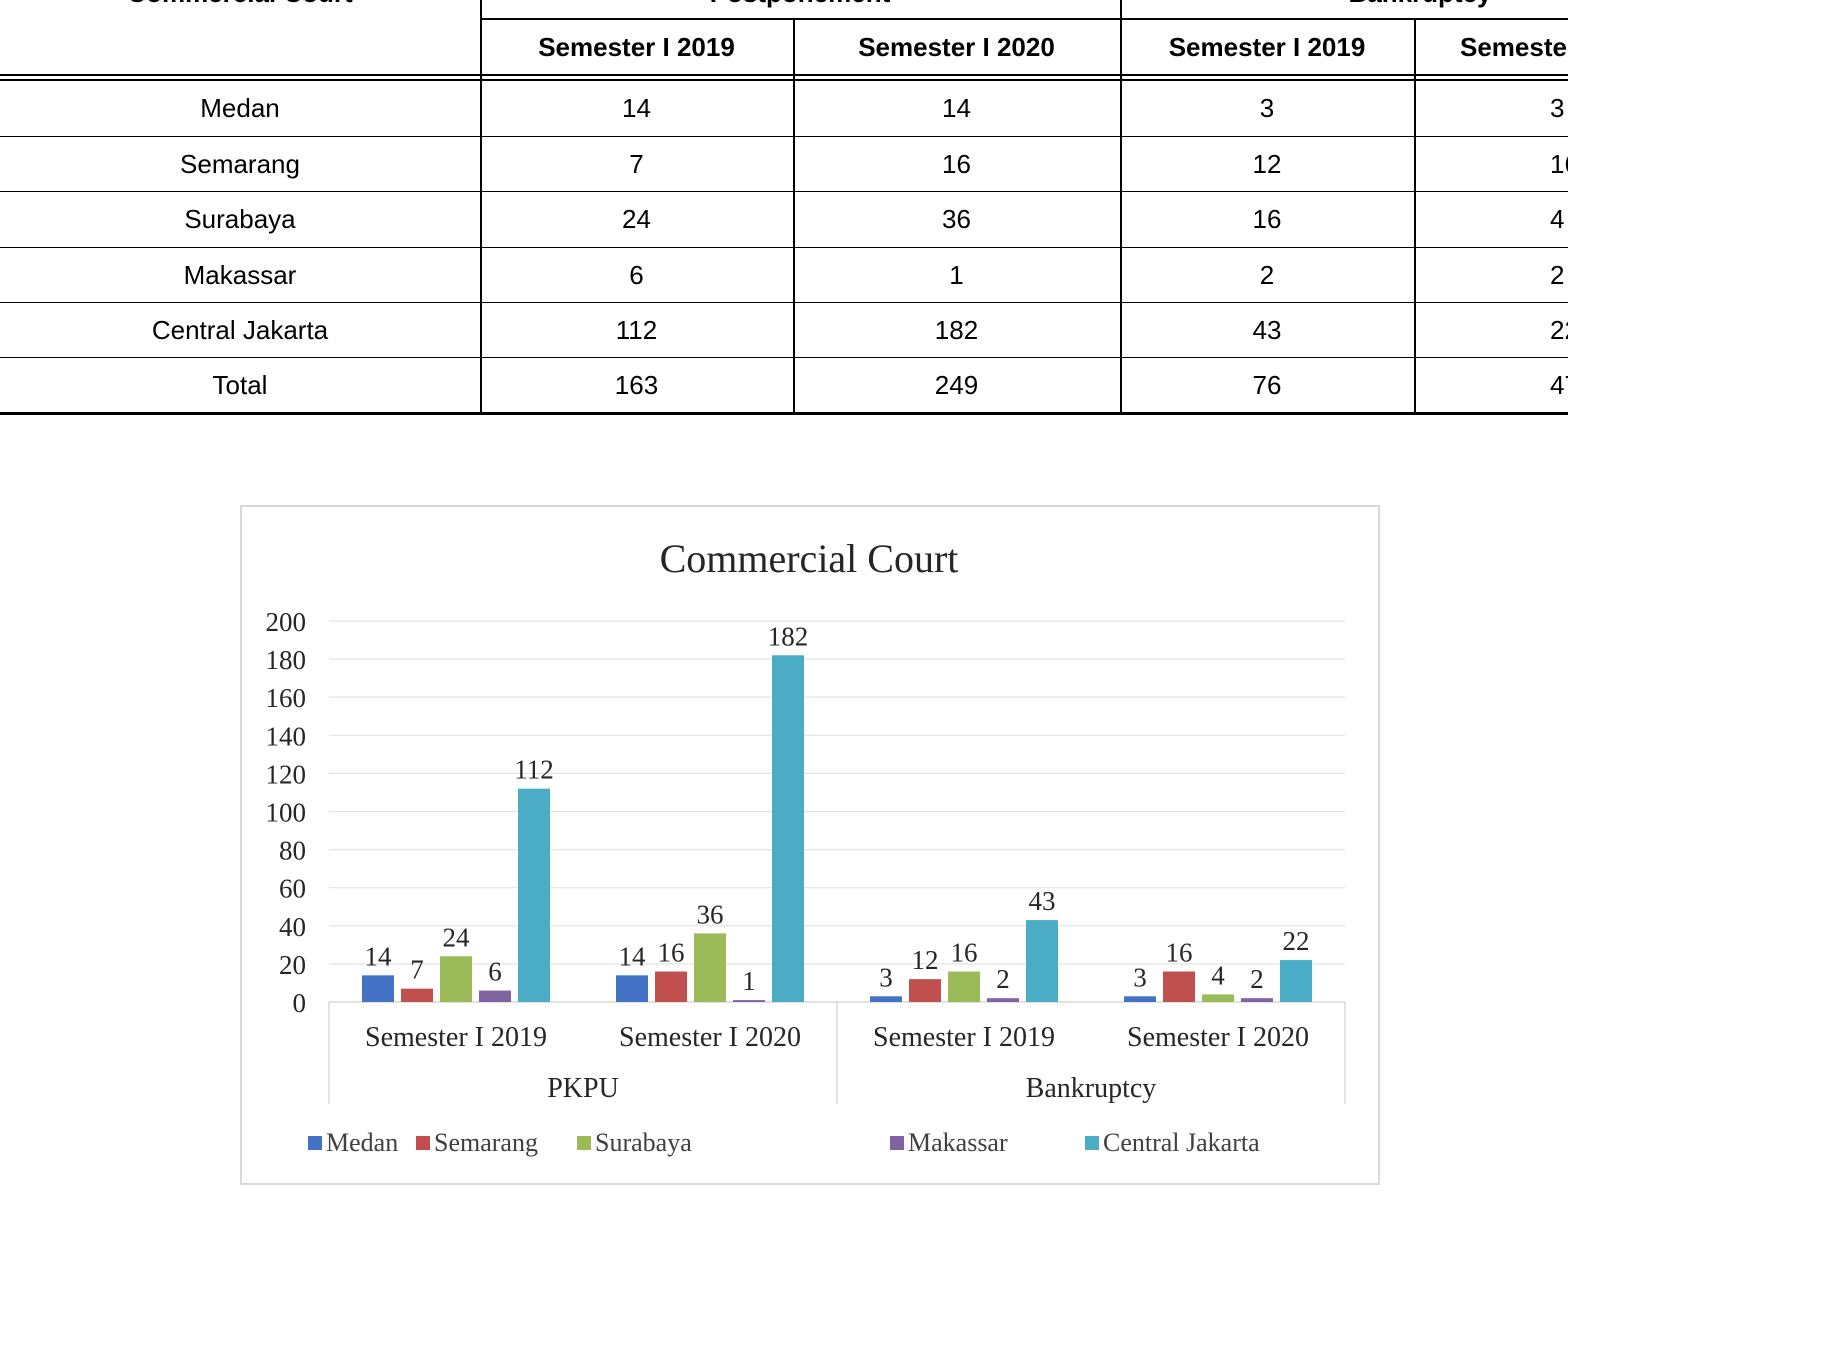 The image size is (1829, 1346). I want to click on data-label: 2, so click(1003, 979).